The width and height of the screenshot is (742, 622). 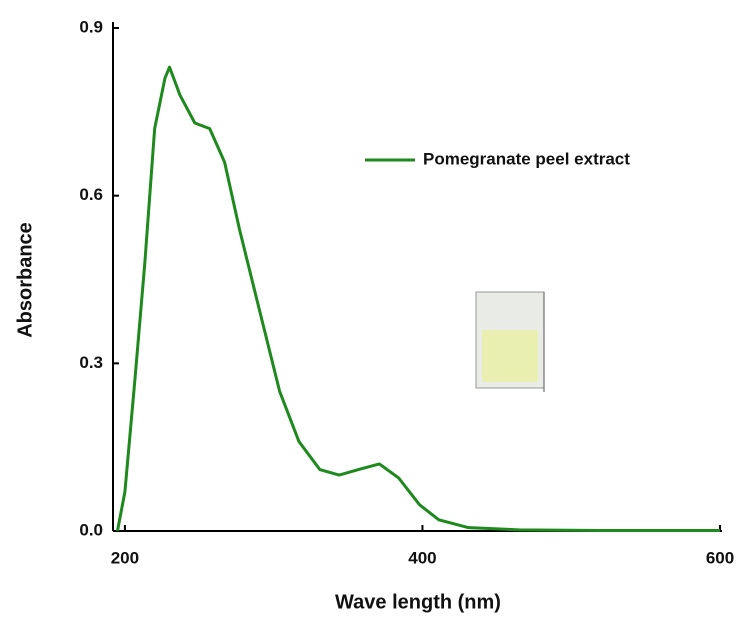 What do you see at coordinates (125, 557) in the screenshot?
I see `x-tick-label: 200` at bounding box center [125, 557].